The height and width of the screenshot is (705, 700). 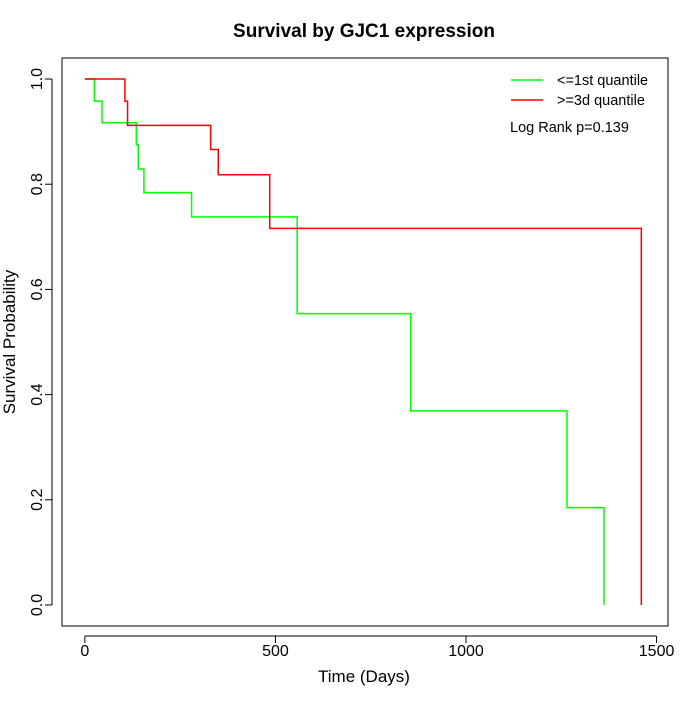 What do you see at coordinates (364, 31) in the screenshot?
I see `chart-title: Survival by GJC1 expression` at bounding box center [364, 31].